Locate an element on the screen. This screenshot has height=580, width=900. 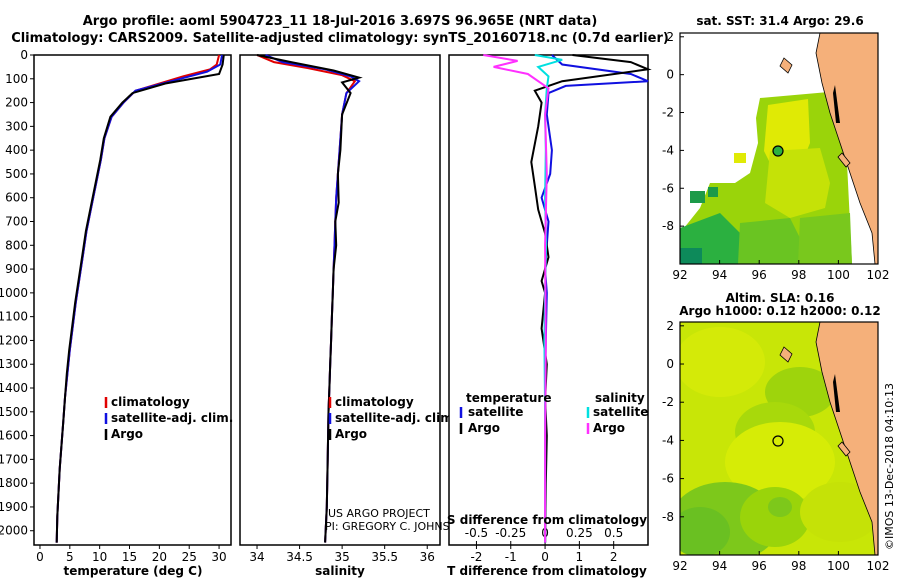
y-tick-label: 200 is located at coordinates (16, 103).